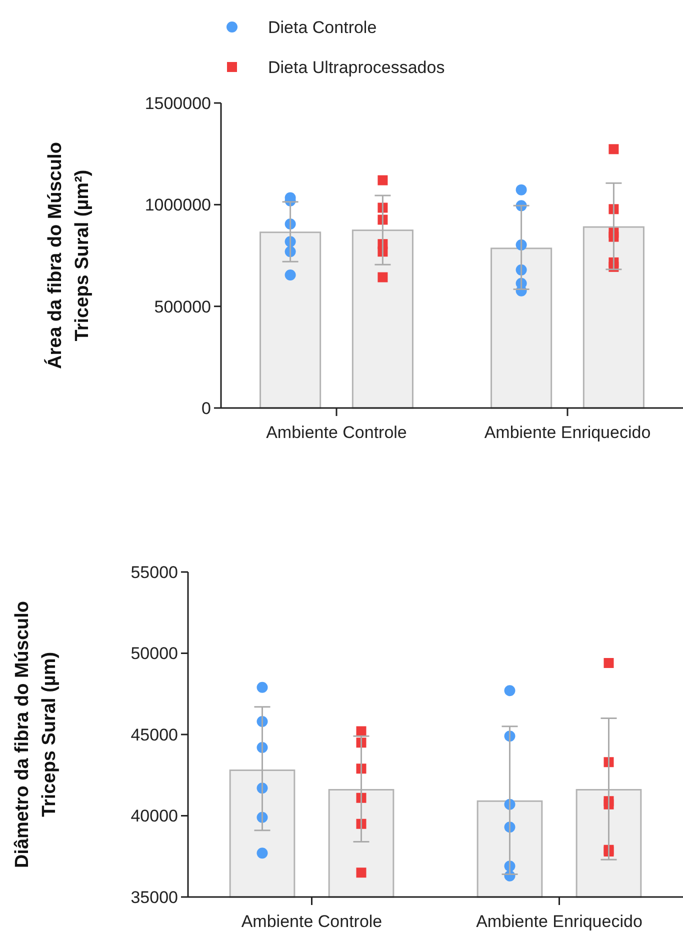 This screenshot has height=938, width=683. Describe the element at coordinates (36, 734) in the screenshot. I see `y-axis-title: Diâmetro da fibra do Músculo Triceps Sural (µm)` at that location.